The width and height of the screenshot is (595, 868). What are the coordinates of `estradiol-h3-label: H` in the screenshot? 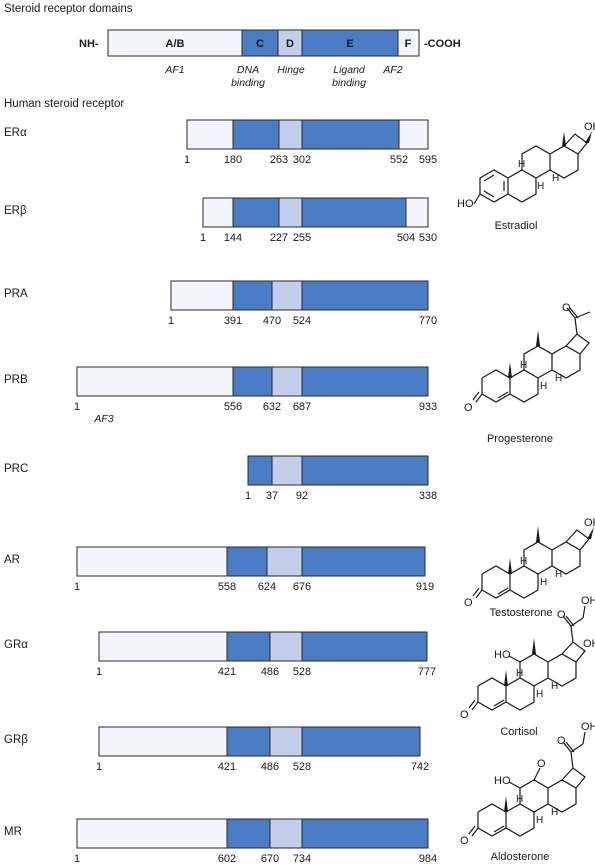 It's located at (555, 178).